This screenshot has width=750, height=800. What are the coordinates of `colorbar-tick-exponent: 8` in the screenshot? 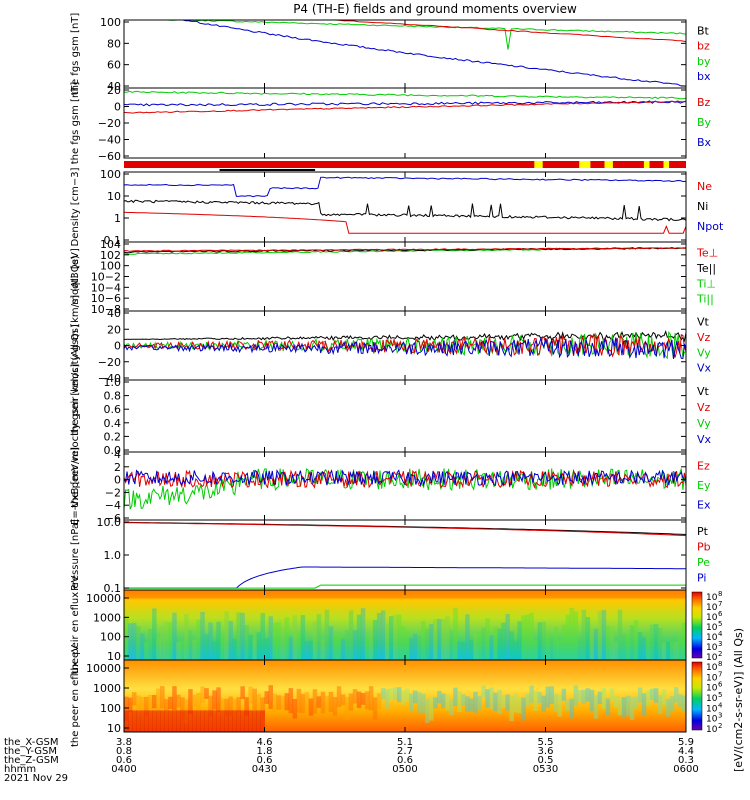 It's located at (720, 594).